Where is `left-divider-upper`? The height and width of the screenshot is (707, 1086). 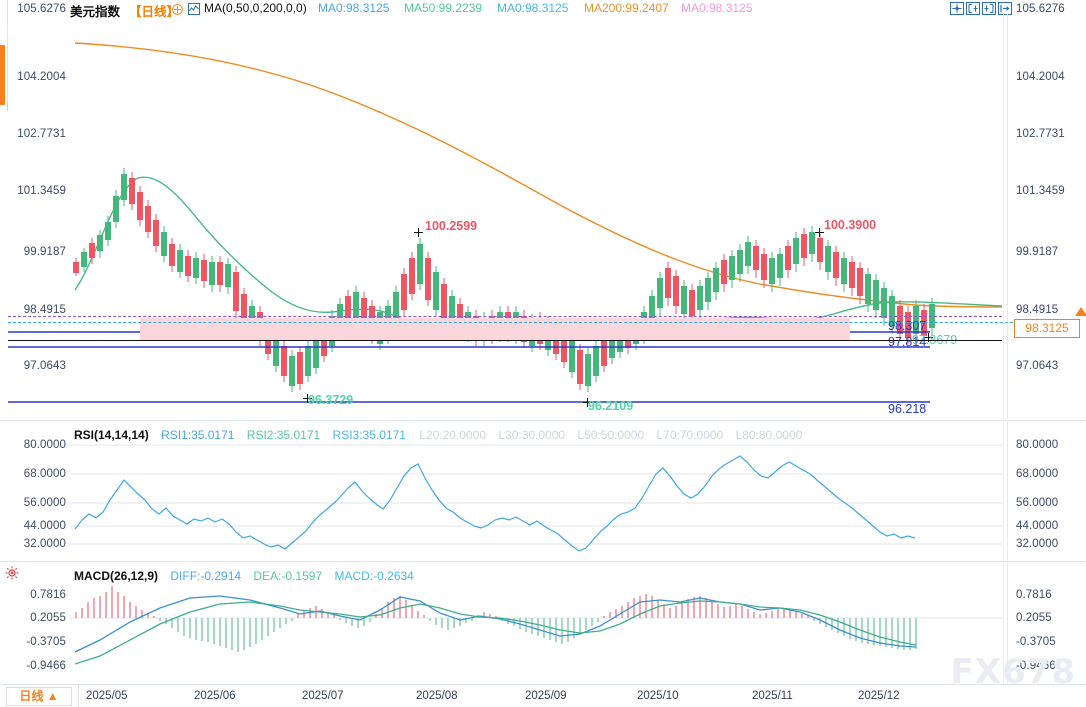
left-divider-upper is located at coordinates (7, 51).